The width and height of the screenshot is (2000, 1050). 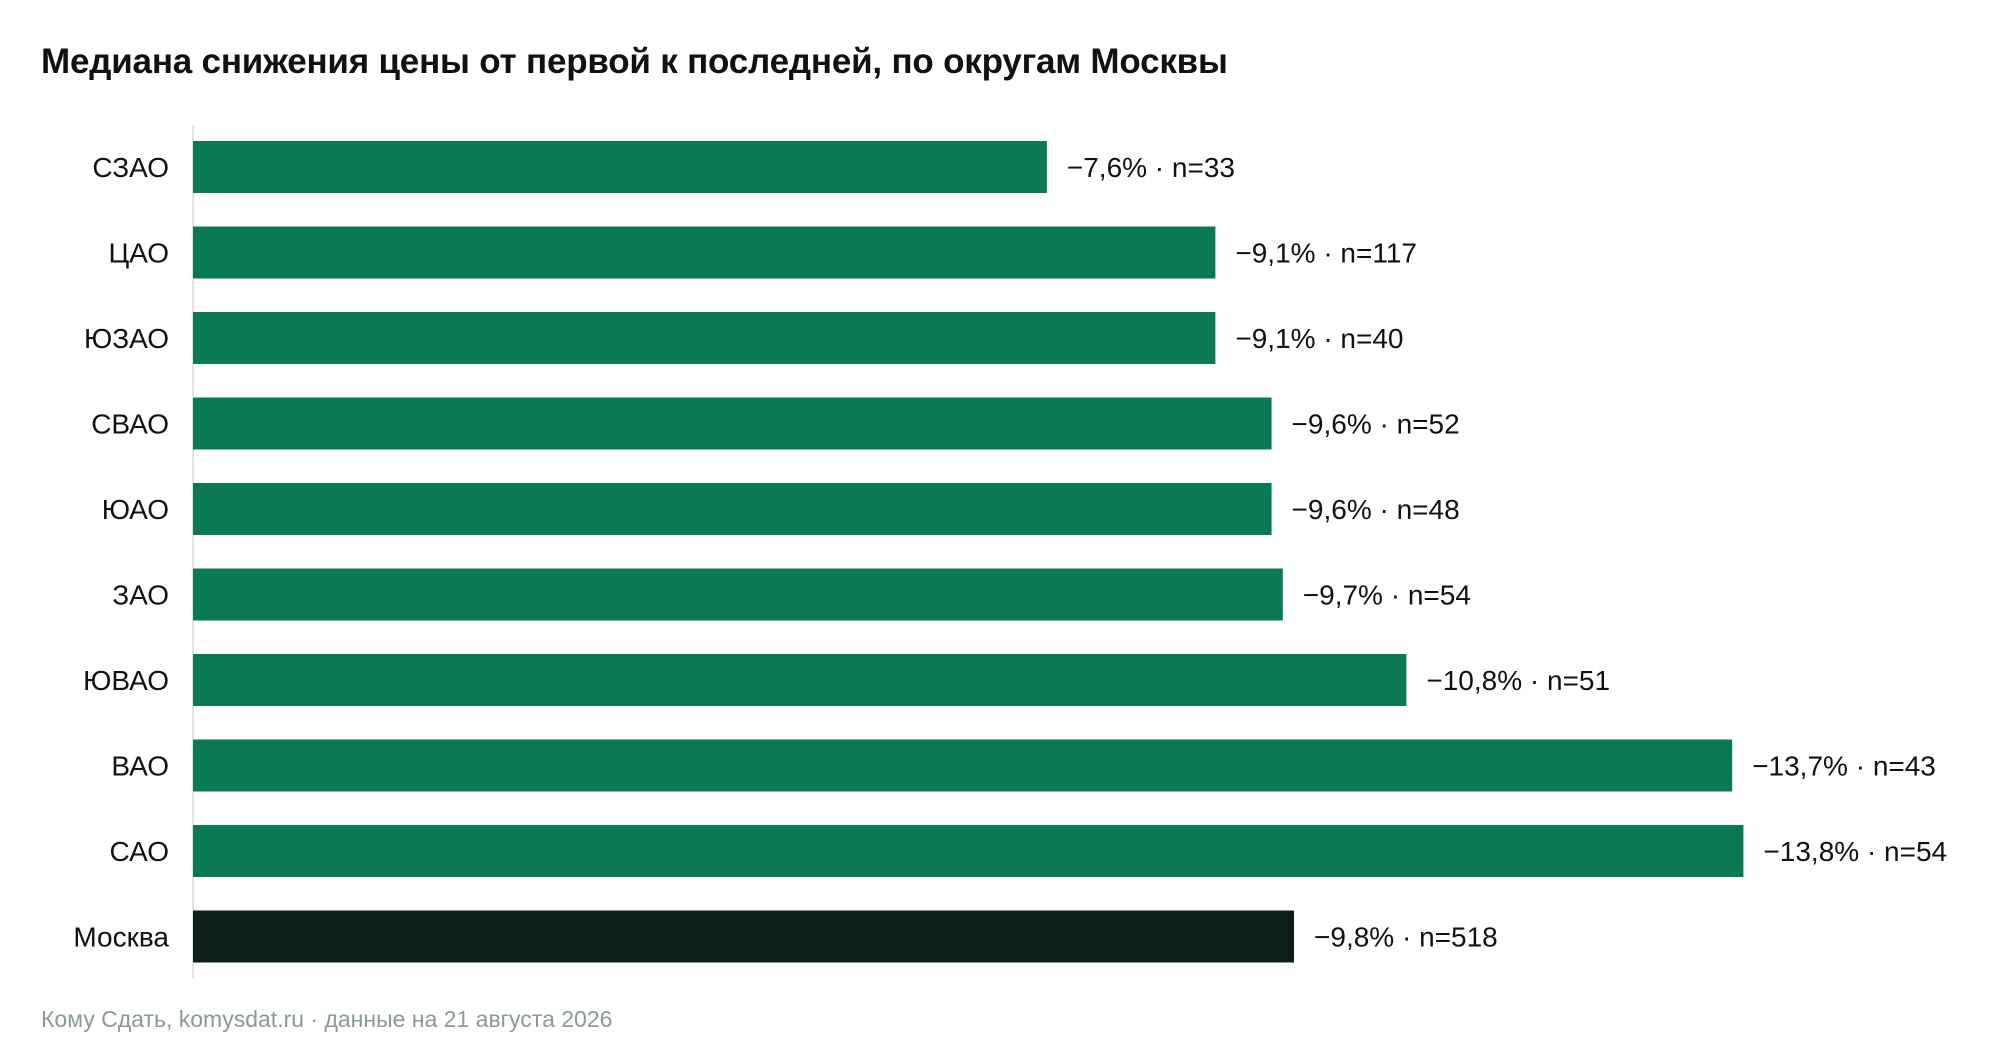 What do you see at coordinates (140, 766) in the screenshot?
I see `category-label: ВАО` at bounding box center [140, 766].